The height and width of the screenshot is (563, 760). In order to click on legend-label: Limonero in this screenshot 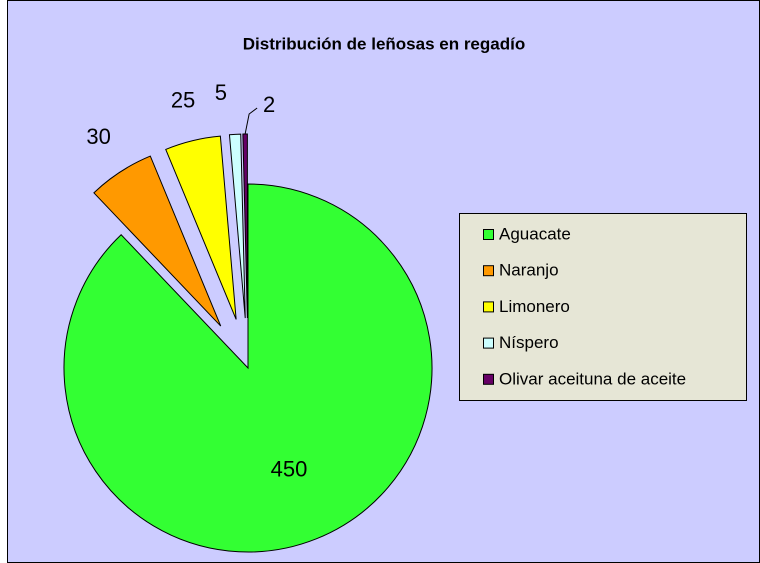, I will do `click(534, 306)`.